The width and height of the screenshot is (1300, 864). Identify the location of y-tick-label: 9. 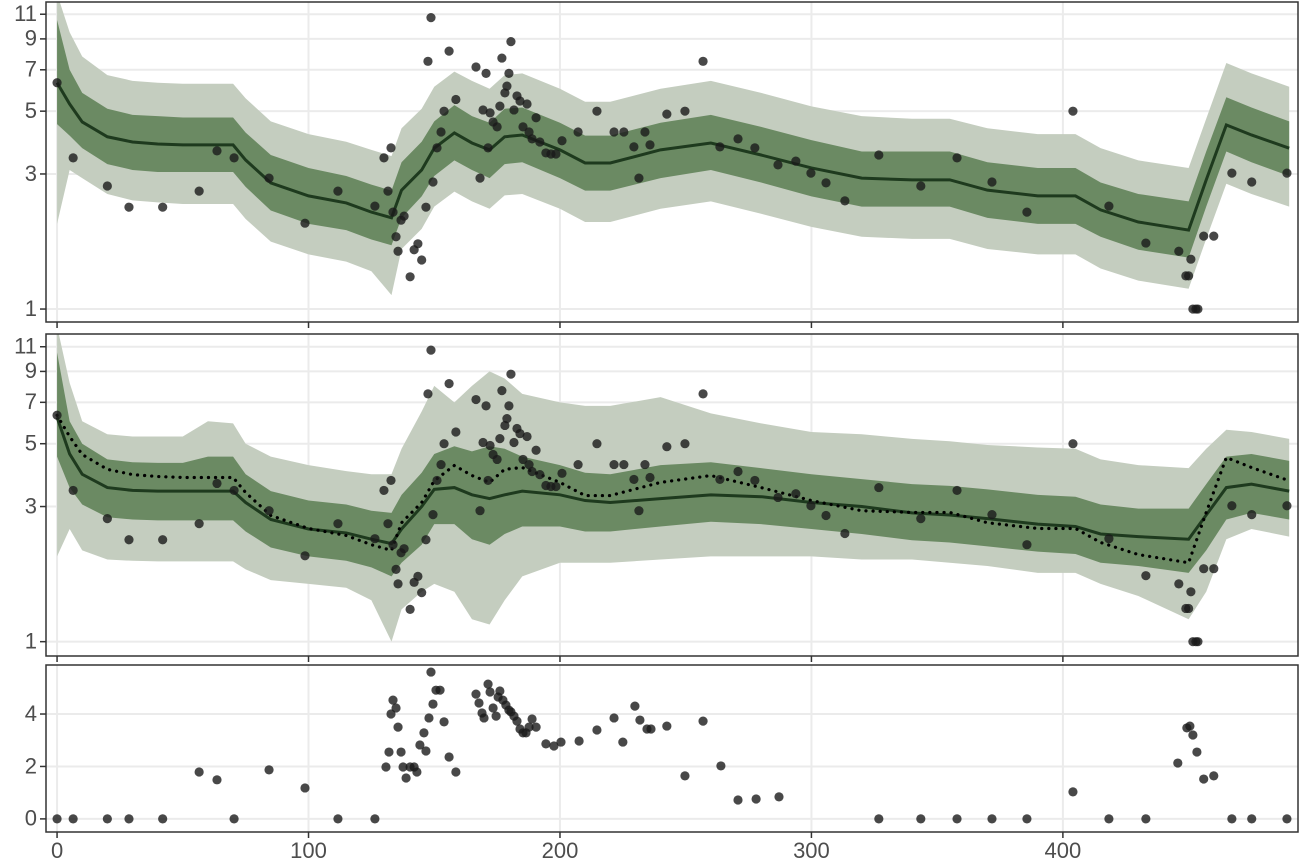
(31, 38).